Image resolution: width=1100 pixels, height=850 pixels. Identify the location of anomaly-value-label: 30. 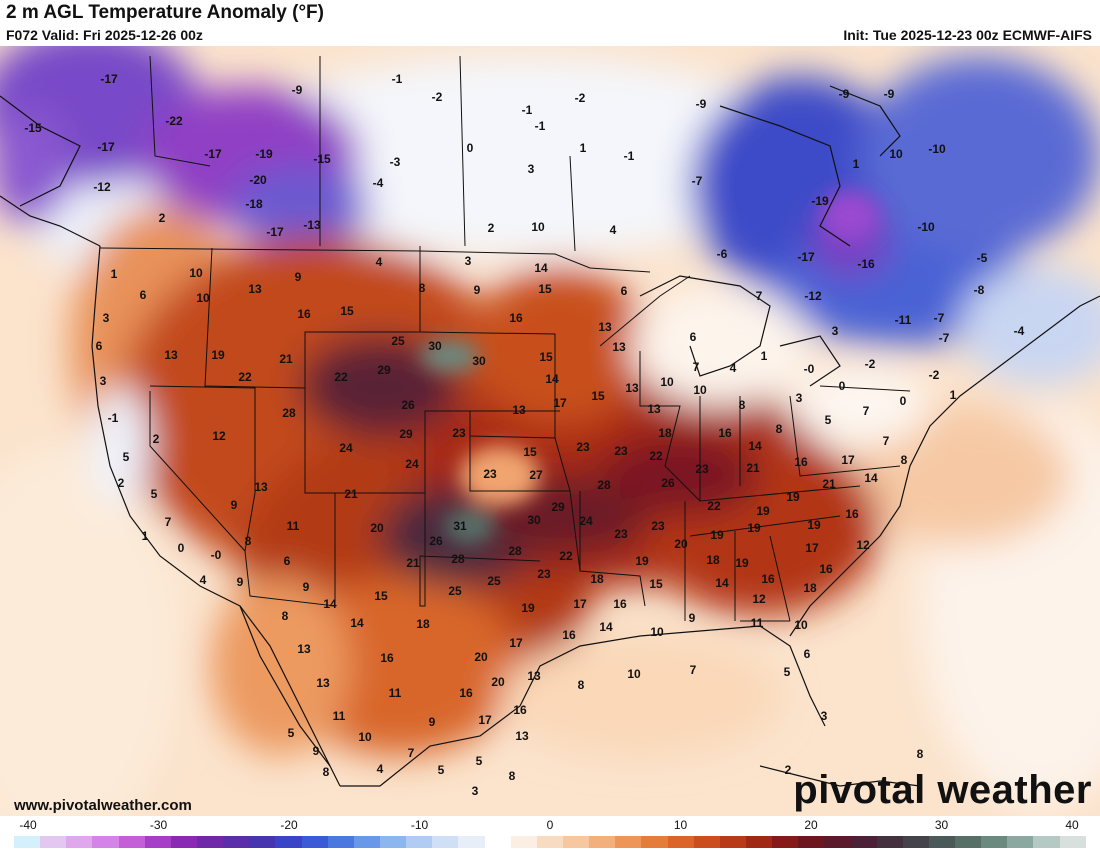
(479, 361).